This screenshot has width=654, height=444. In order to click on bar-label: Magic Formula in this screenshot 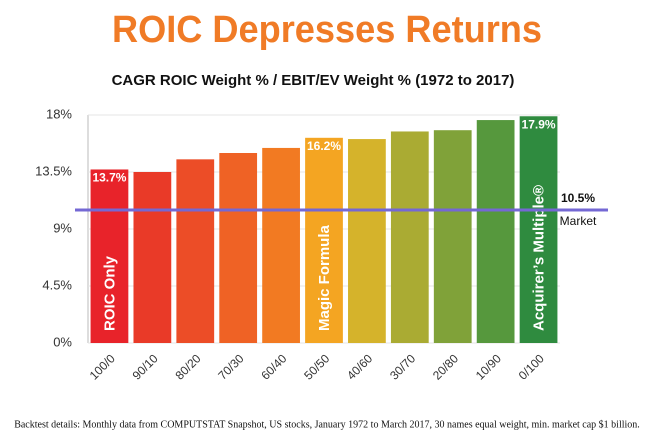, I will do `click(324, 277)`.